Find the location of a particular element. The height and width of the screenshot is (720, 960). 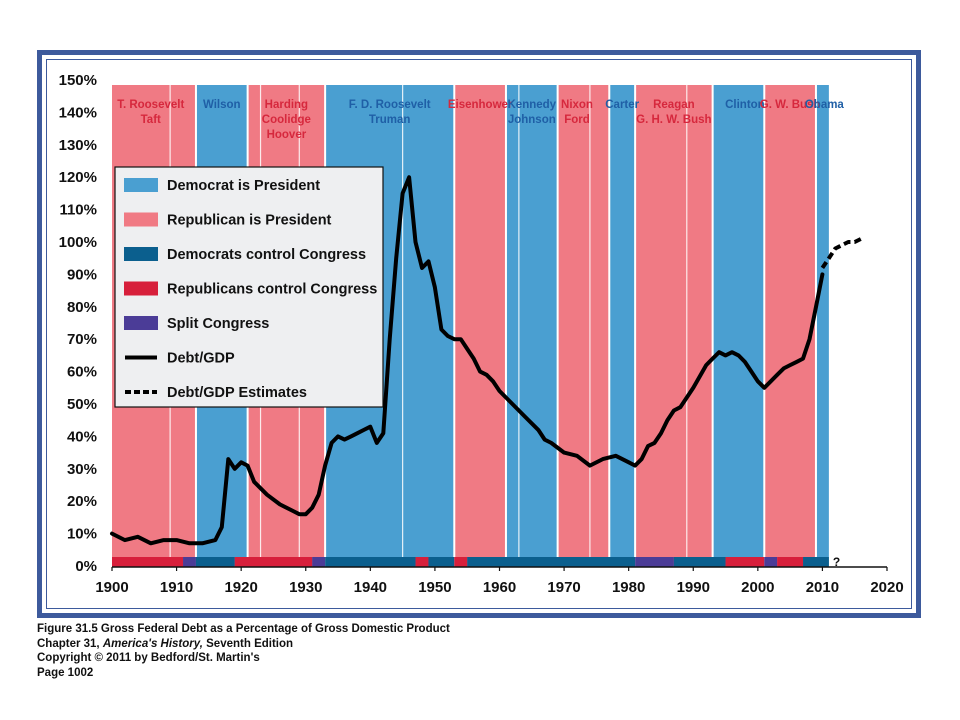

president-label: G. H. W. Bush is located at coordinates (673, 120).